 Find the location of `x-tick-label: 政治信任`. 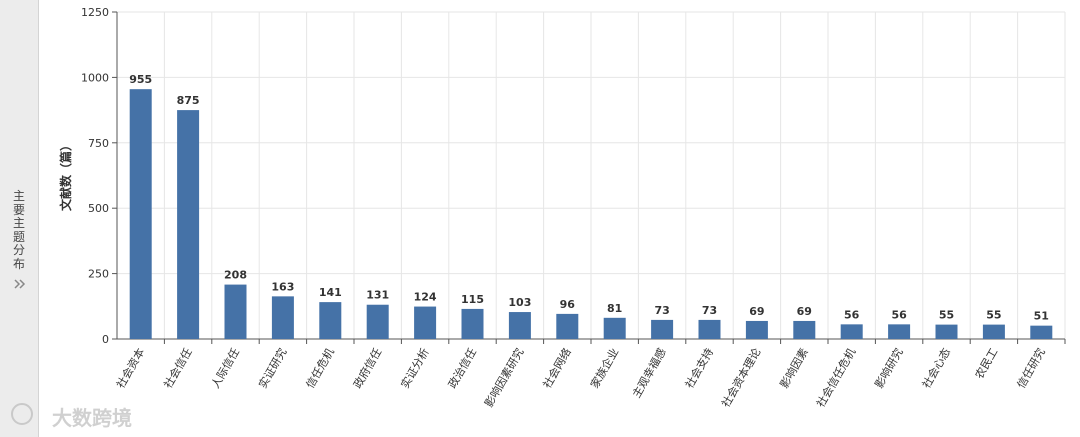

x-tick-label: 政治信任 is located at coordinates (462, 368).